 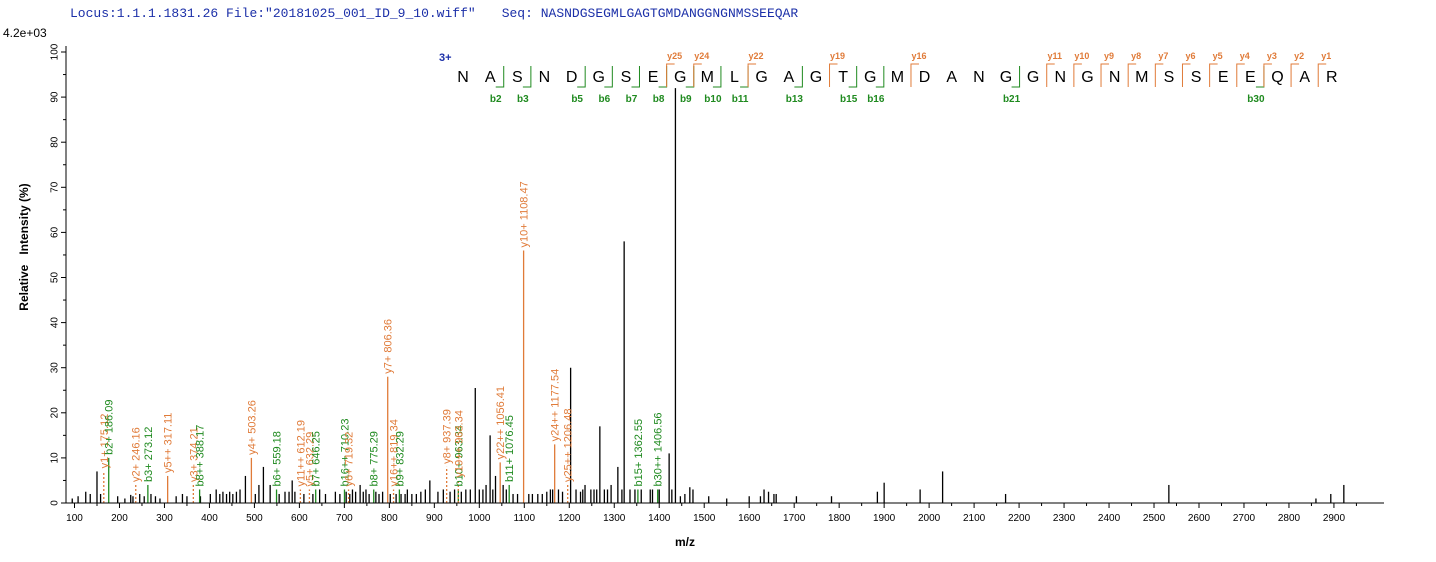 What do you see at coordinates (1244, 518) in the screenshot?
I see `x-tick-label: 2700` at bounding box center [1244, 518].